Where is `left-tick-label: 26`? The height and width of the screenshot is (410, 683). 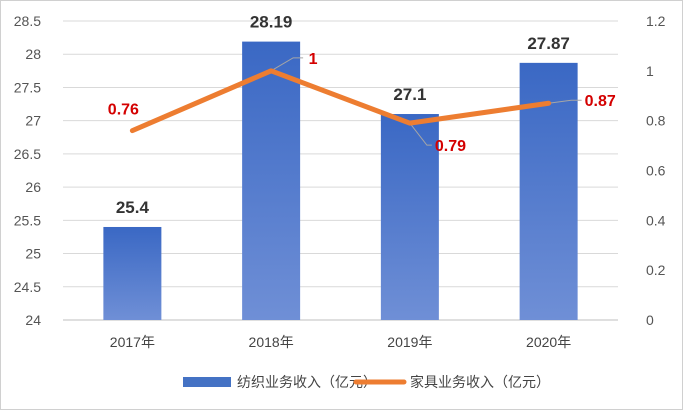
left-tick-label: 26 is located at coordinates (33, 187).